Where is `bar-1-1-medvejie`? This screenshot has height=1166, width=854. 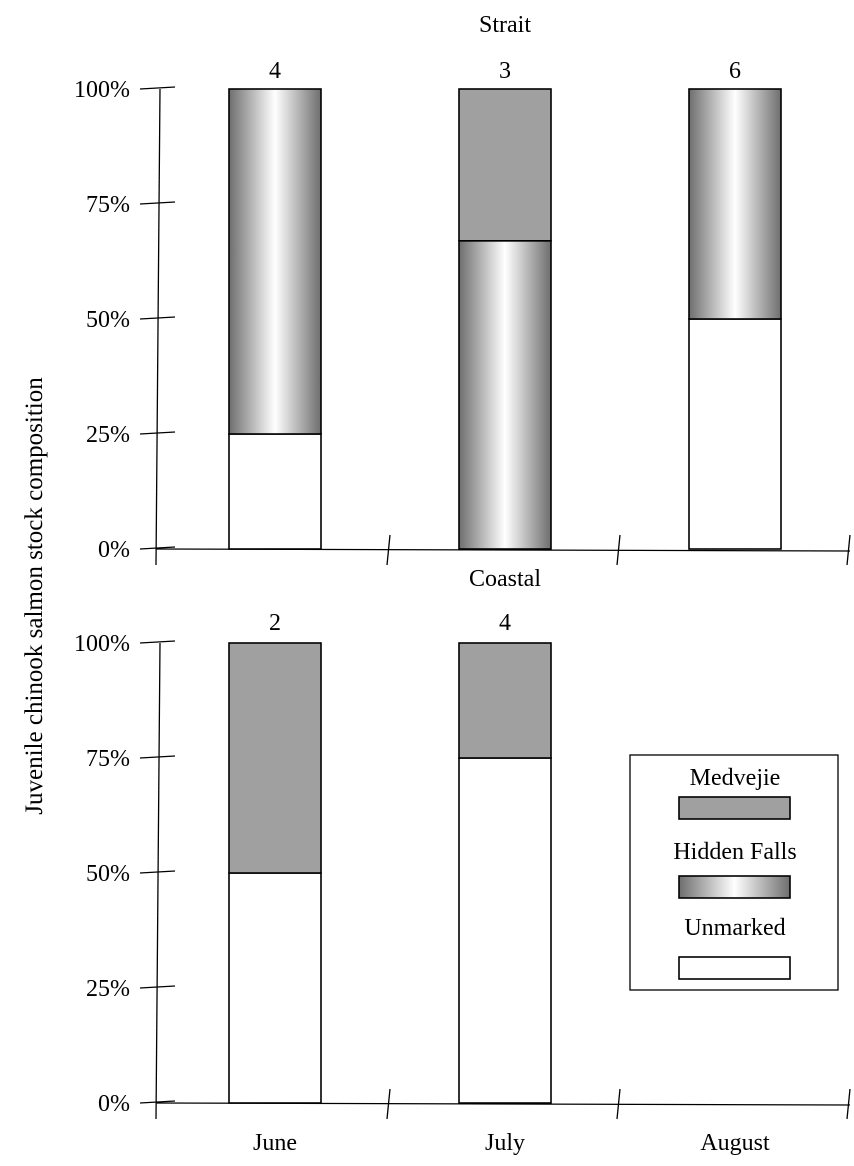 bar-1-1-medvejie is located at coordinates (505, 700).